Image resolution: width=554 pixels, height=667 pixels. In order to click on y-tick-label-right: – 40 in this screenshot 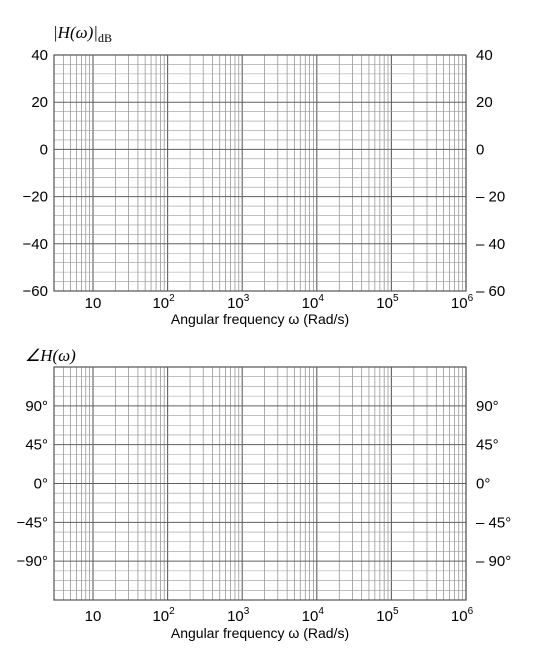, I will do `click(490, 244)`.